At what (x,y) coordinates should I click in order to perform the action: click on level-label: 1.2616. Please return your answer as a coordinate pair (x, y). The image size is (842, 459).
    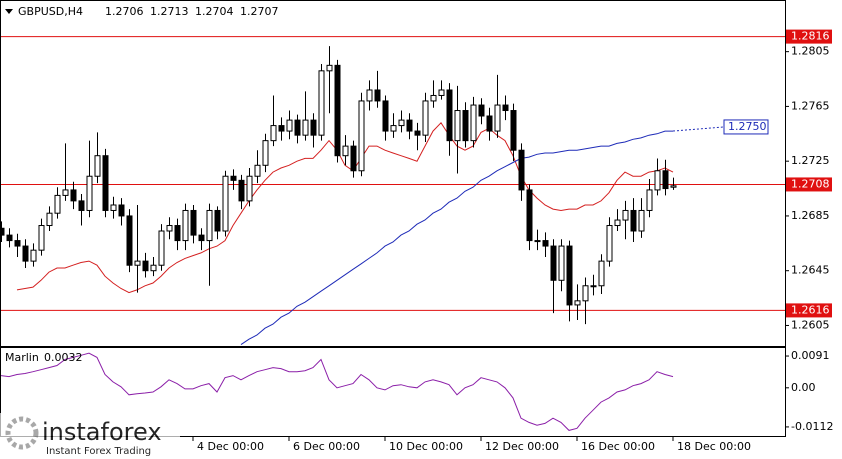
    Looking at the image, I should click on (810, 309).